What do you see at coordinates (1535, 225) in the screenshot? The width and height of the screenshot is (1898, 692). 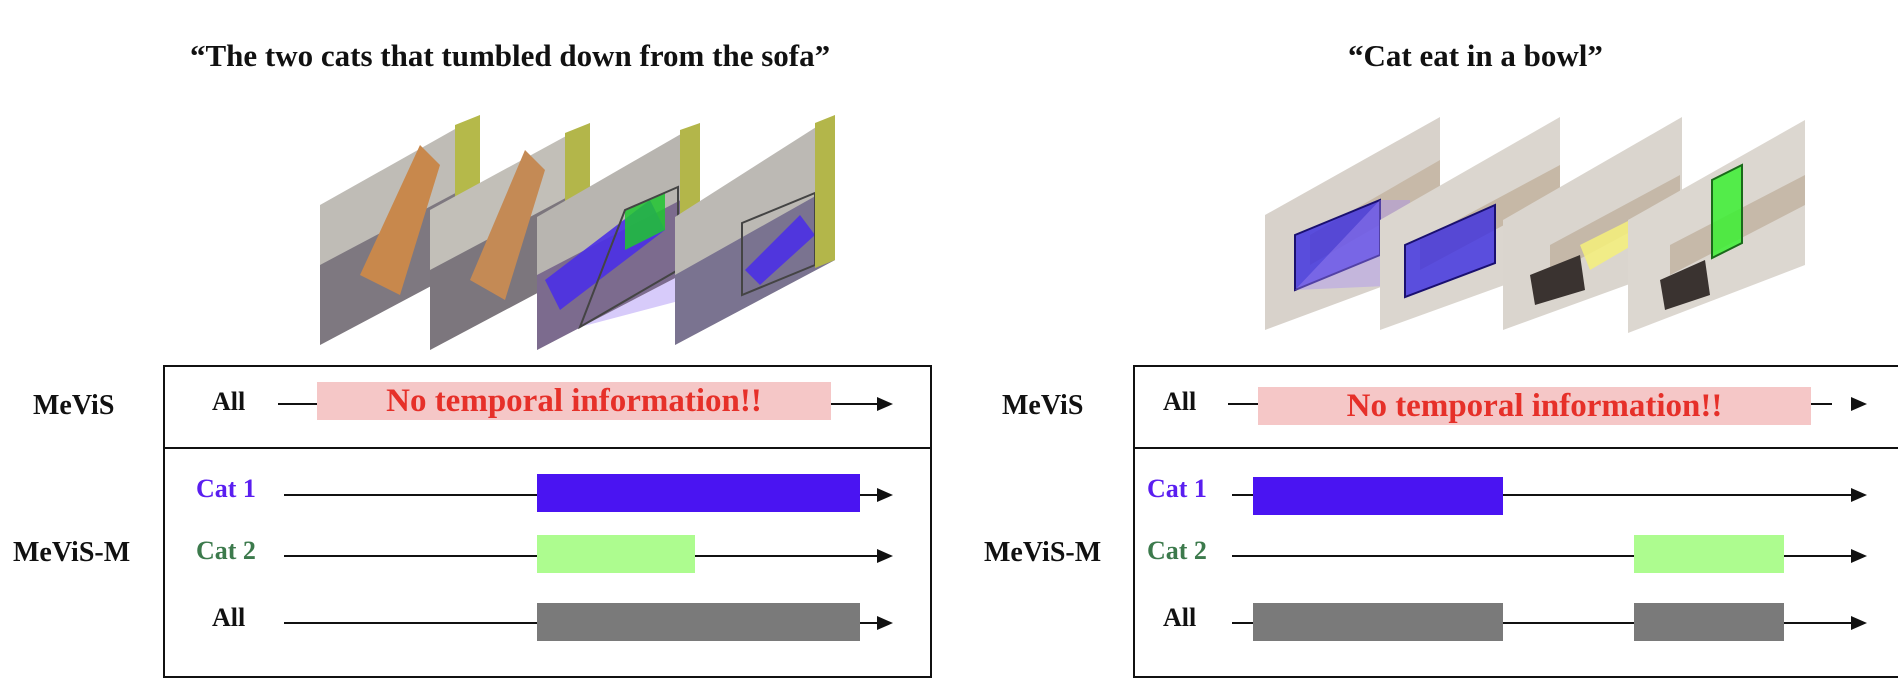 I see `video-frames-right` at bounding box center [1535, 225].